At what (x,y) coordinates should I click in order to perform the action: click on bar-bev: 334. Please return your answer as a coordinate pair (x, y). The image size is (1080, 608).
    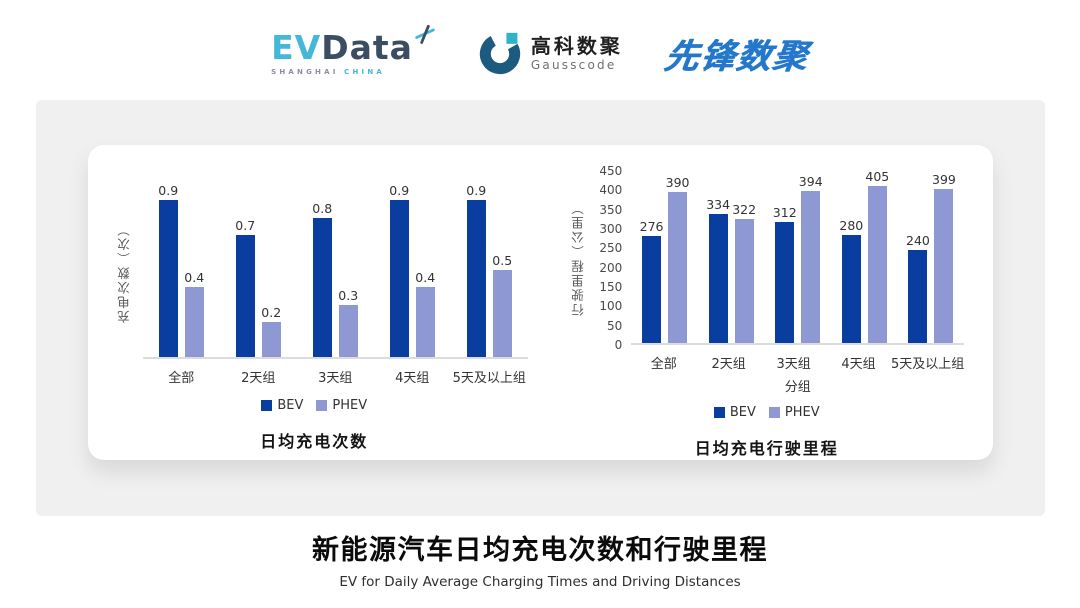
    Looking at the image, I should click on (718, 270).